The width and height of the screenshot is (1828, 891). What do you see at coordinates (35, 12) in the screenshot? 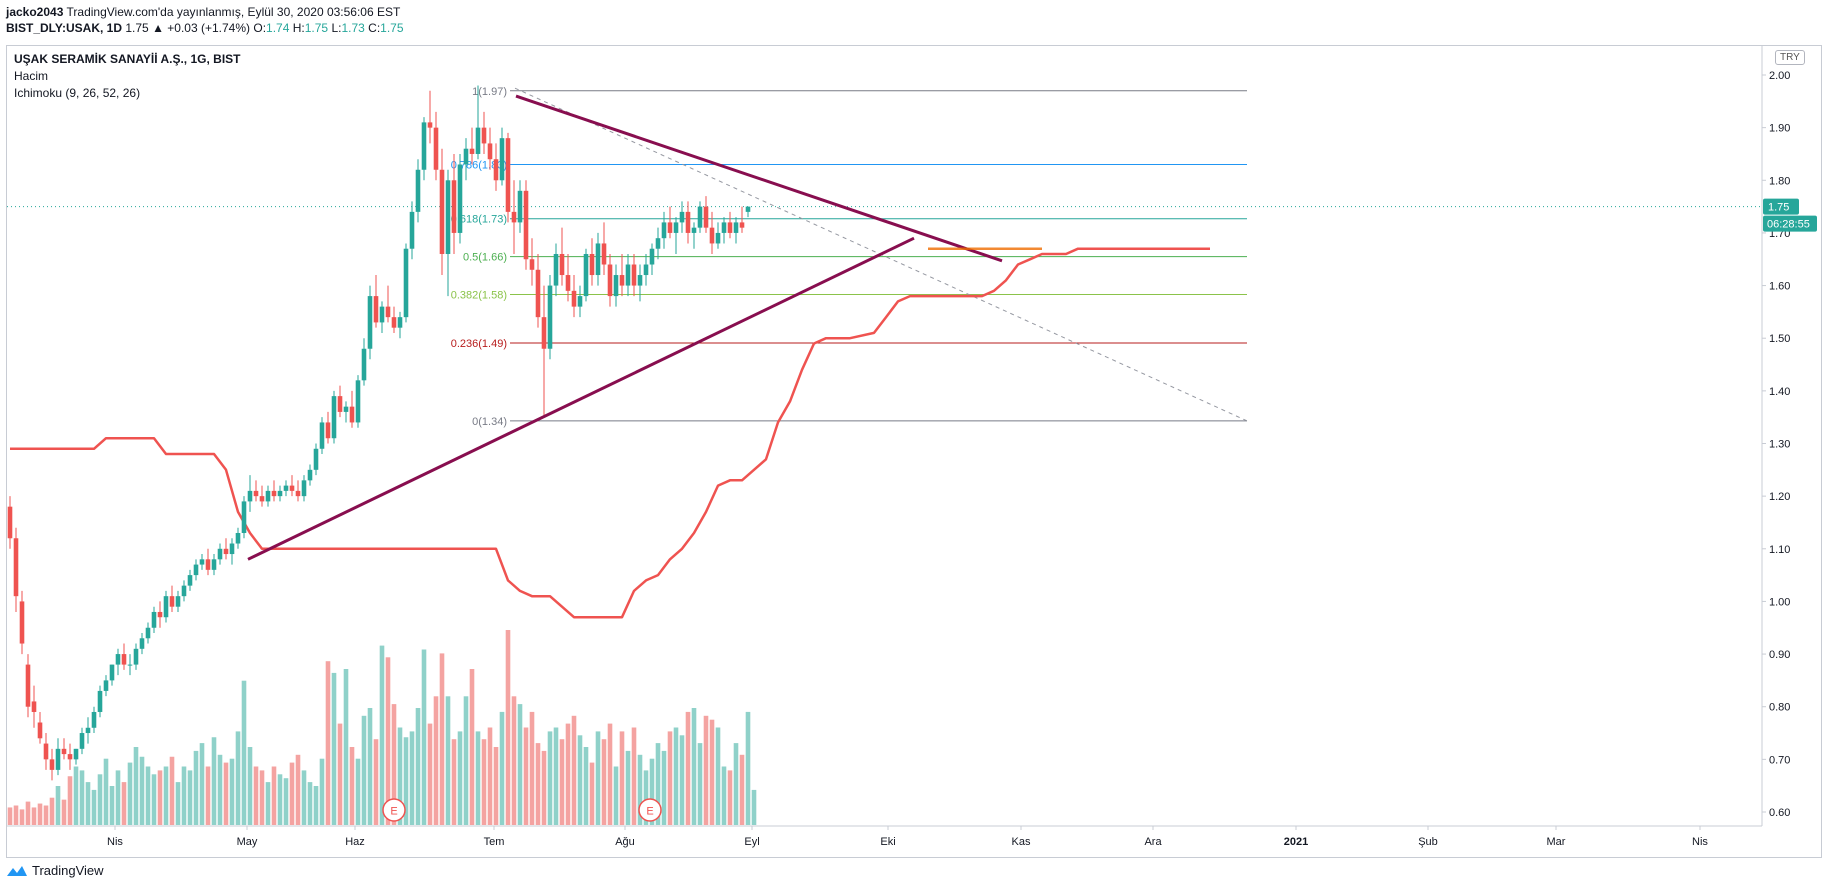
I see `author-name: jacko2043` at bounding box center [35, 12].